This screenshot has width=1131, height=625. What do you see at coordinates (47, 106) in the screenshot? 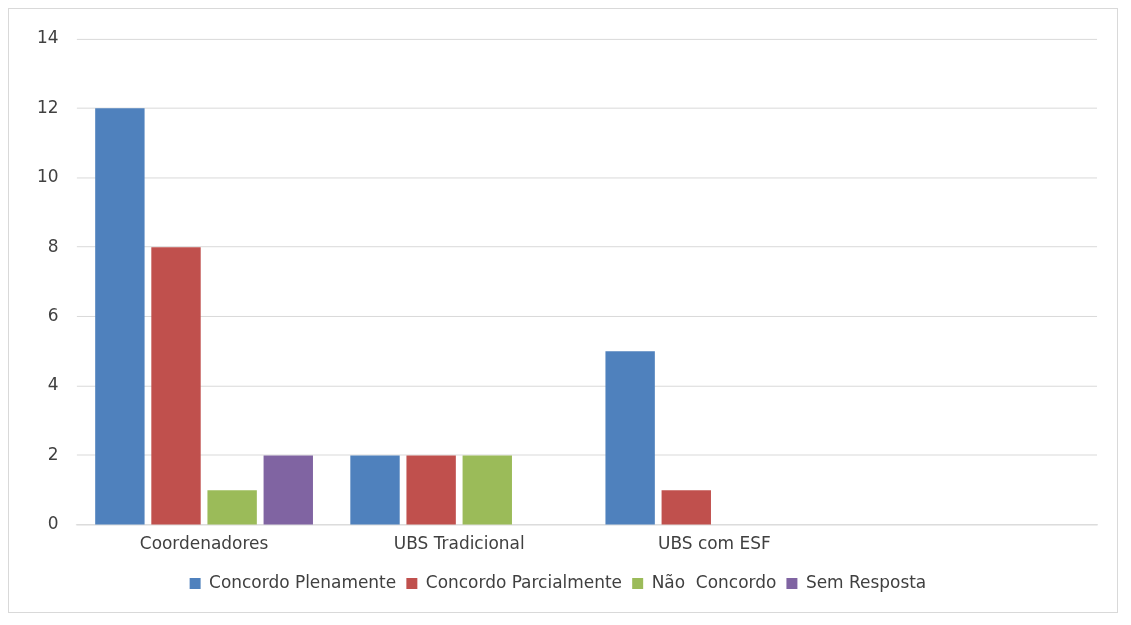
I see `y-tick-label: 12` at bounding box center [47, 106].